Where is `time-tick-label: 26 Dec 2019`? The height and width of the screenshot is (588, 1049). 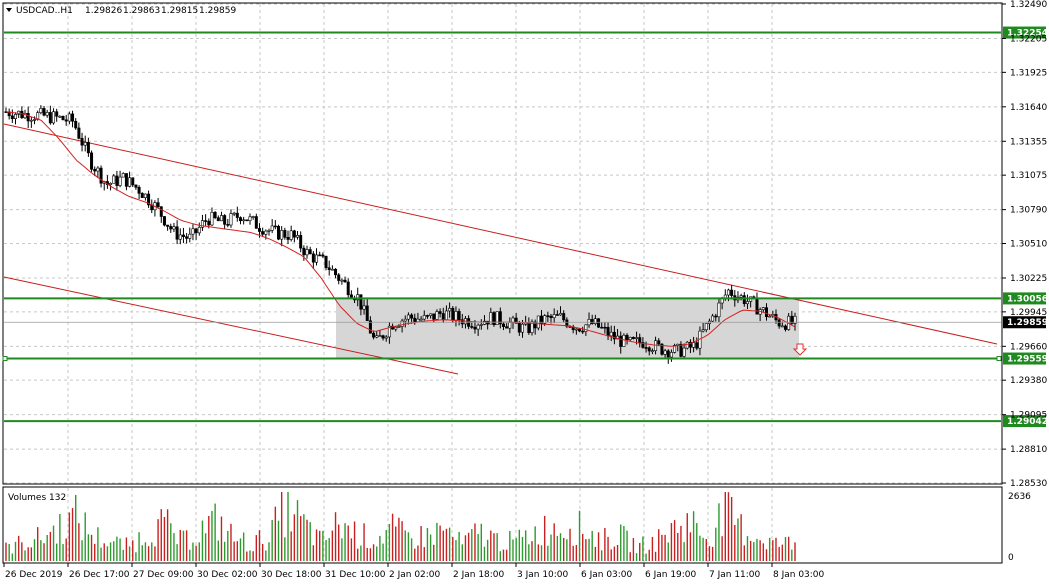
time-tick-label: 26 Dec 2019 is located at coordinates (34, 575).